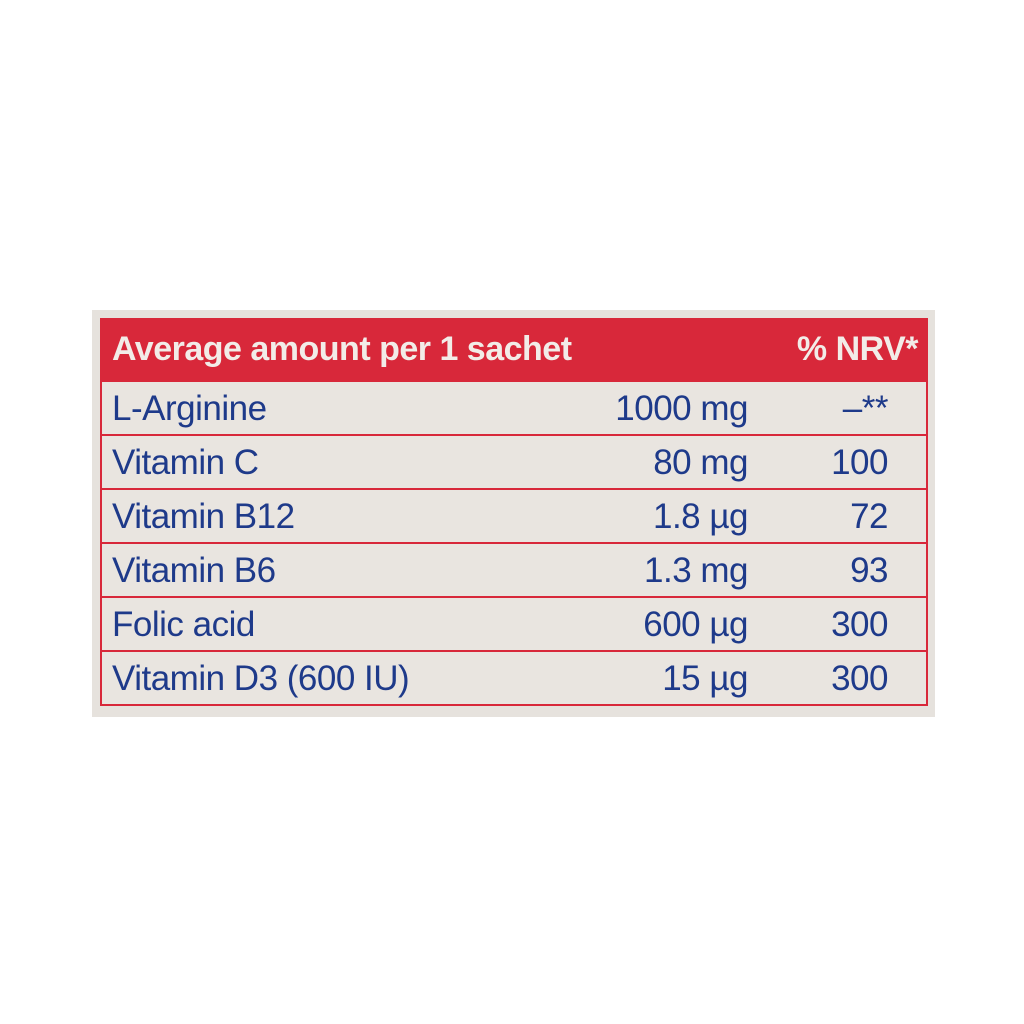 This screenshot has height=1024, width=1024. What do you see at coordinates (261, 678) in the screenshot?
I see `nutrient-name: Vitamin D3 (600 IU)` at bounding box center [261, 678].